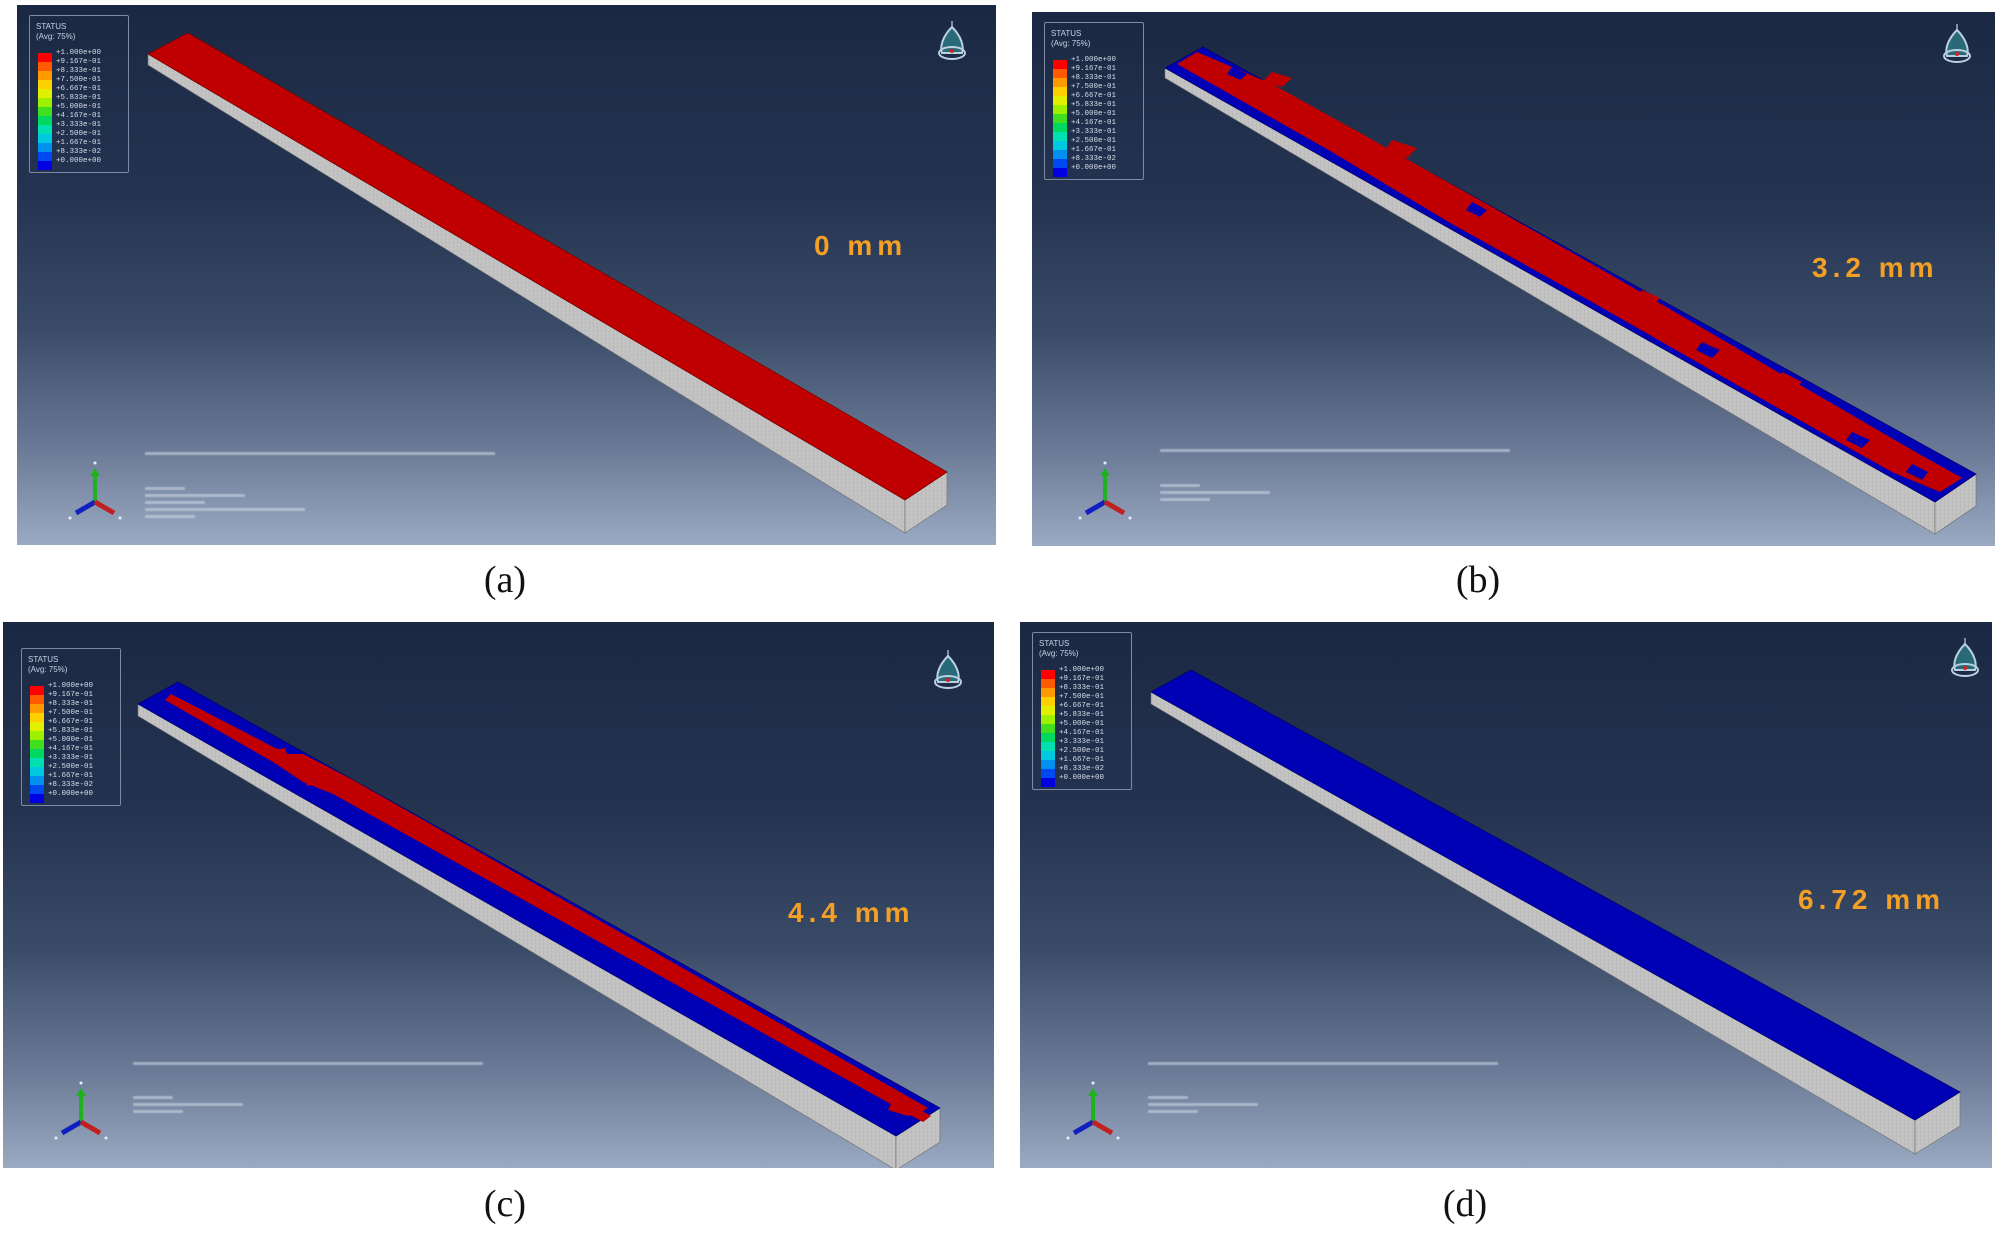 The height and width of the screenshot is (1234, 2000). Describe the element at coordinates (505, 580) in the screenshot. I see `caption-a: (a)` at that location.